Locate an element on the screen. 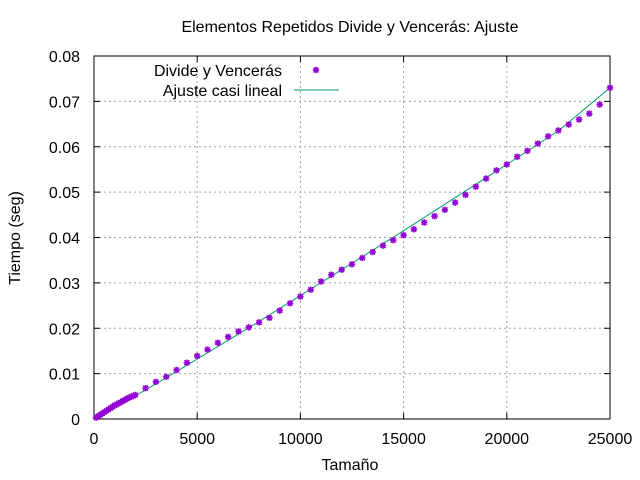 This screenshot has height=480, width=640. x-axis-title: Tamaño is located at coordinates (350, 465).